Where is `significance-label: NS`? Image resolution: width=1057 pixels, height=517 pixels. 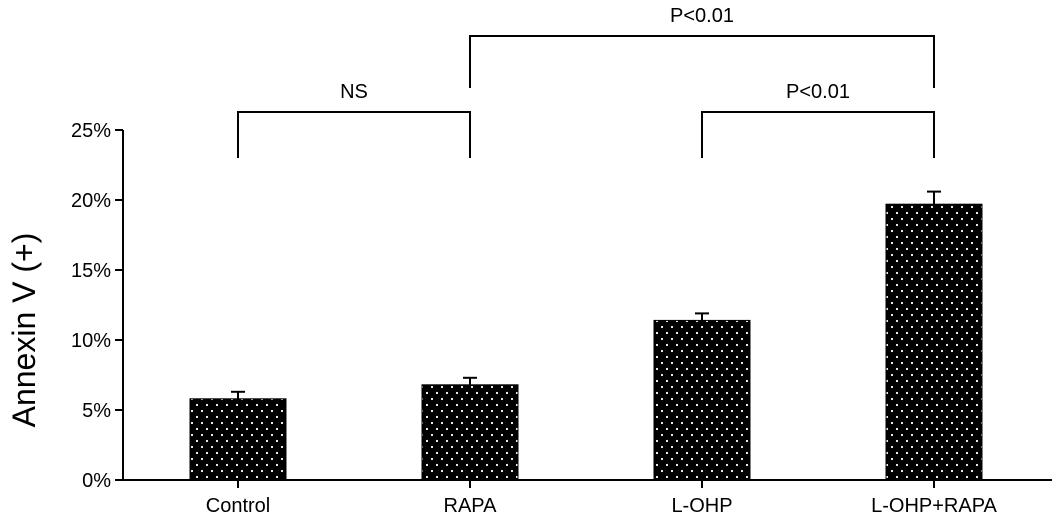 significance-label: NS is located at coordinates (354, 92).